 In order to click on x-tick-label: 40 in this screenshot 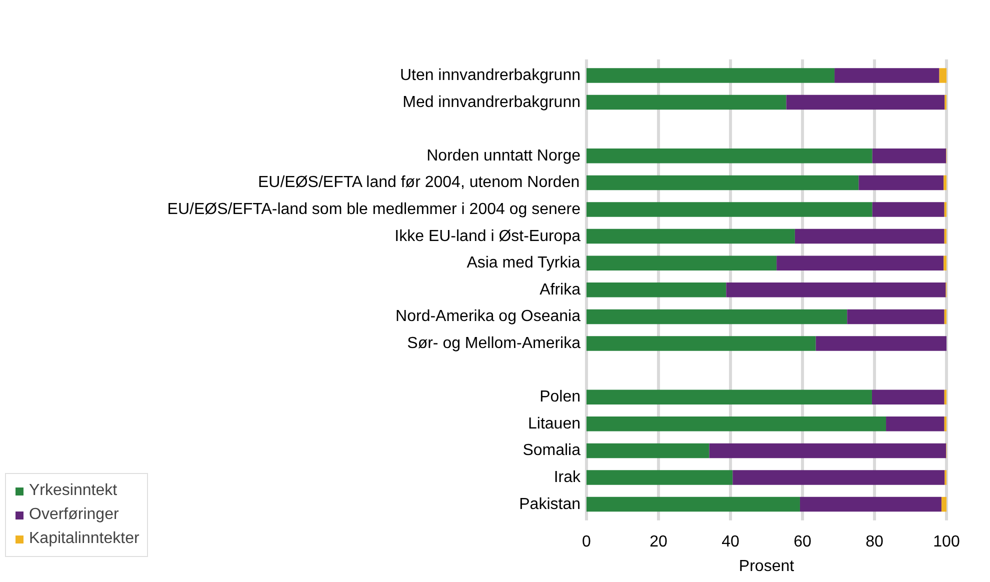, I will do `click(731, 542)`.